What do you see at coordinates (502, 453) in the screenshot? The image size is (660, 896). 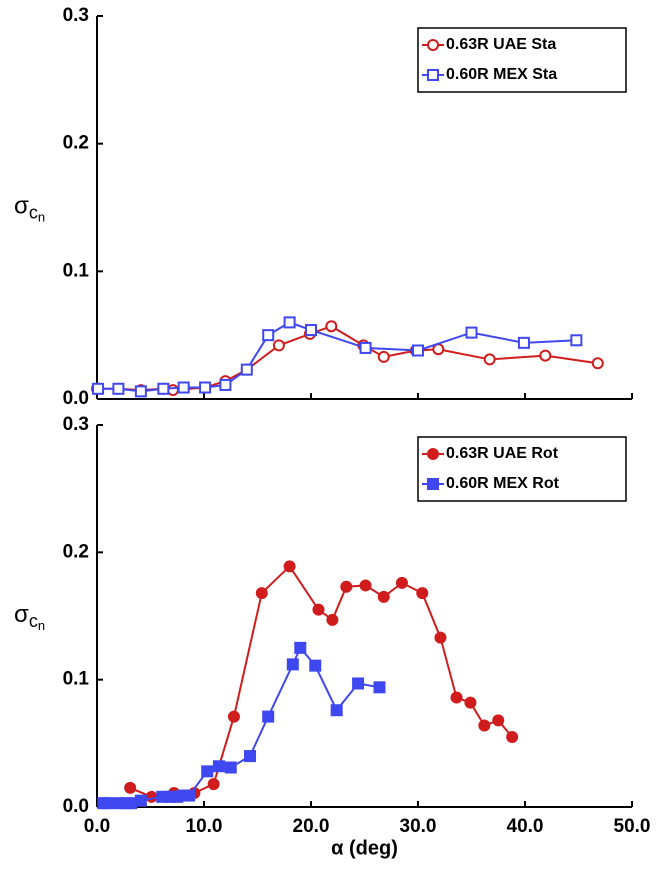 I see `legend-label: 0.63R UAE Rot` at bounding box center [502, 453].